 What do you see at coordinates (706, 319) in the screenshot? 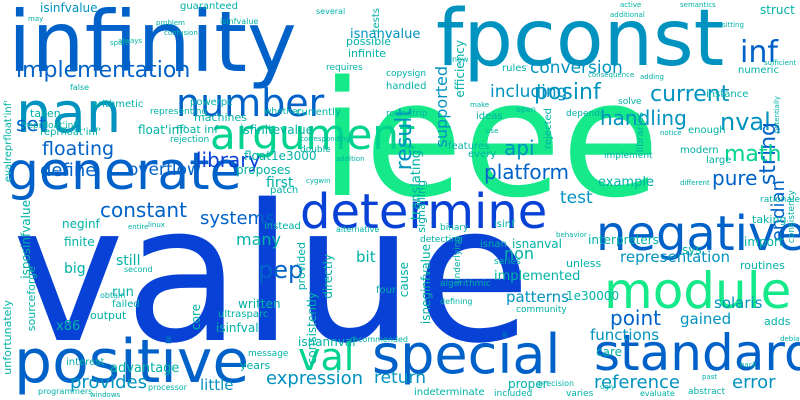
I see `word-gained: gained` at bounding box center [706, 319].